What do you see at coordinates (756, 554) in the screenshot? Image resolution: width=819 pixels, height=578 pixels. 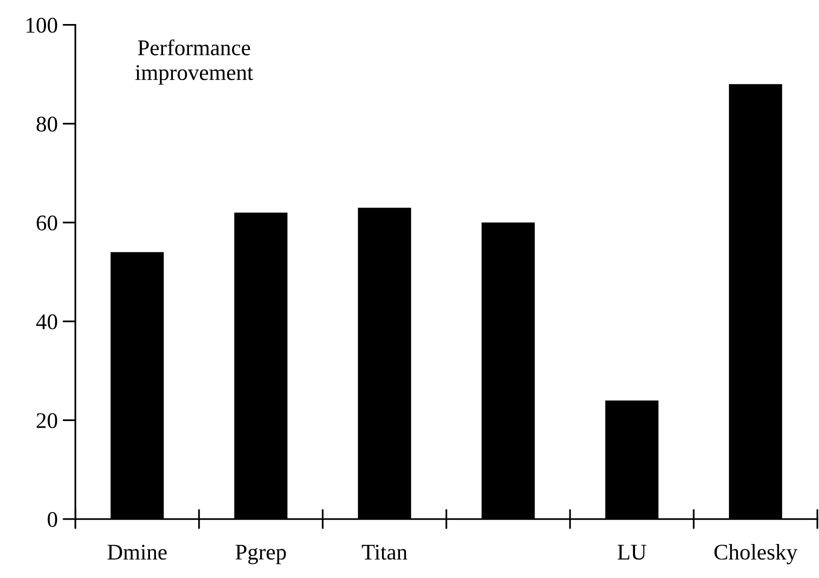 I see `x-tick-label: Cholesky` at bounding box center [756, 554].